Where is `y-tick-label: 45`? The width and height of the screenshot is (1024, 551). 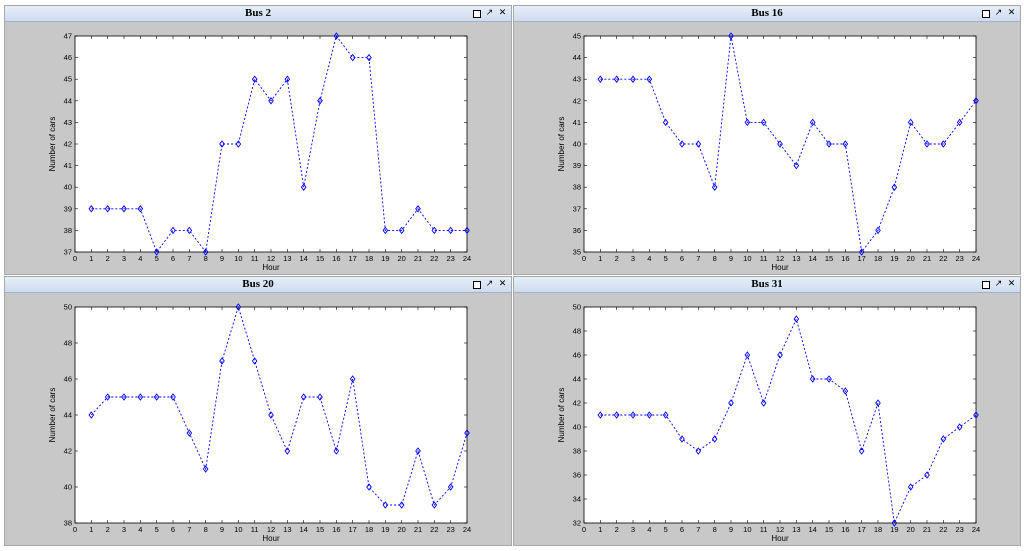
y-tick-label: 45 is located at coordinates (577, 36).